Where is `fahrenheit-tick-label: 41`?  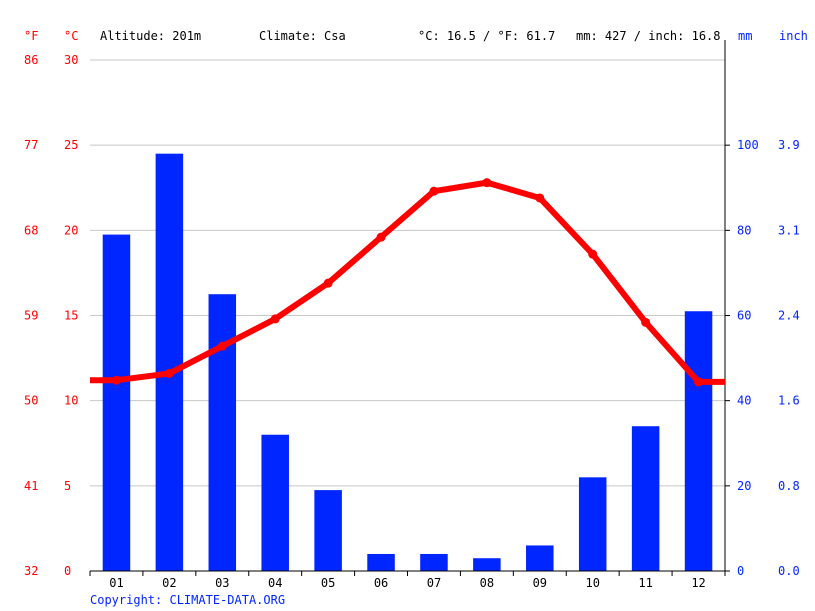
fahrenheit-tick-label: 41 is located at coordinates (31, 486).